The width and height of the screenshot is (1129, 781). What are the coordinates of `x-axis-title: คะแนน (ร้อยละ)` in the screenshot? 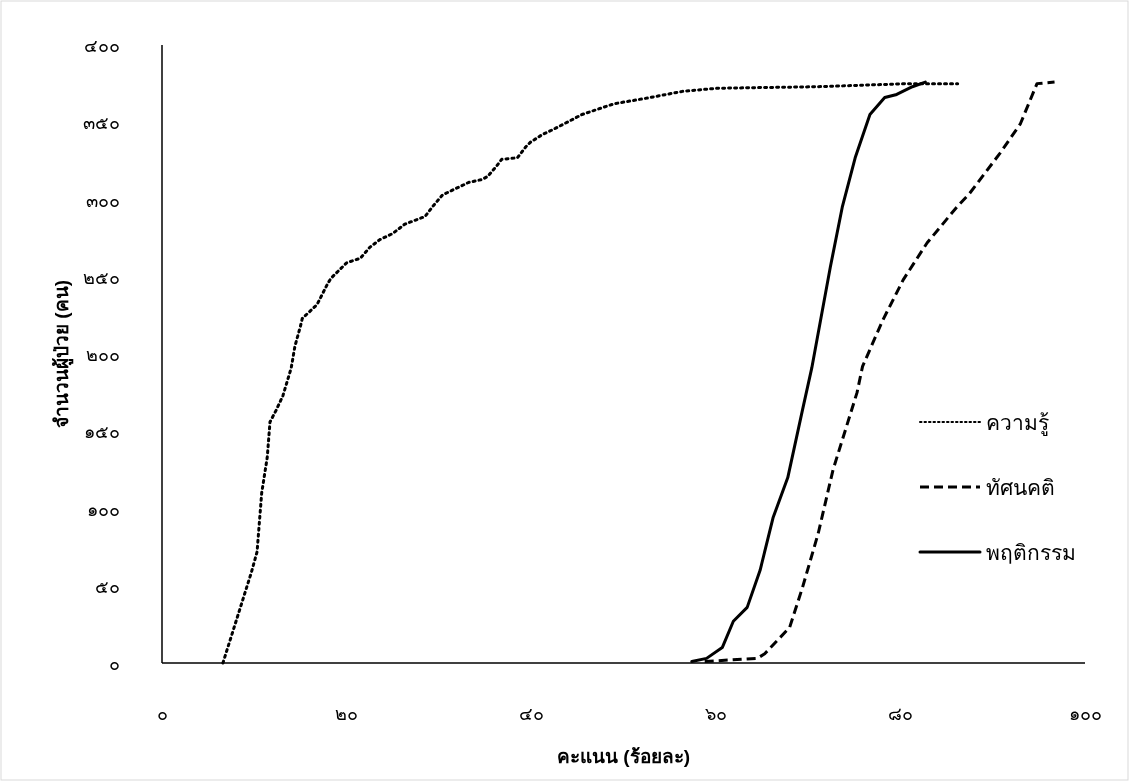 It's located at (623, 756).